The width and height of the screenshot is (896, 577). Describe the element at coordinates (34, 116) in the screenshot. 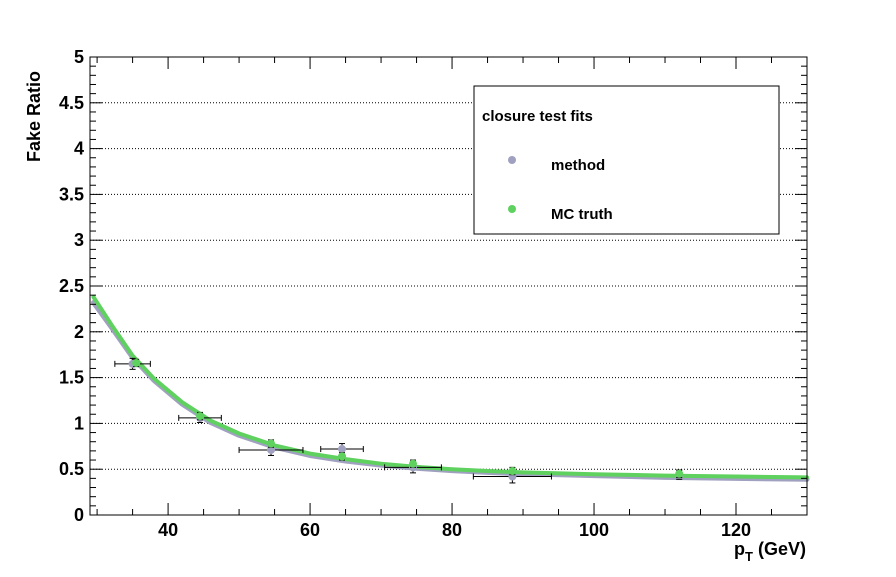

I see `y-axis-title: Fake Ratio` at that location.